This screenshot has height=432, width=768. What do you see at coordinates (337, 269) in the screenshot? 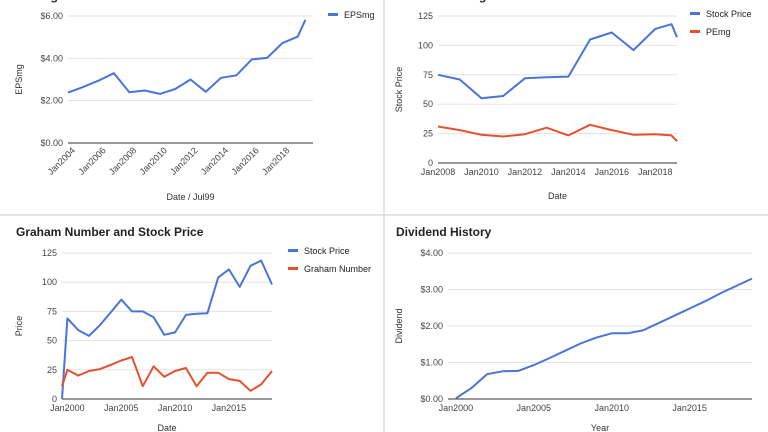
I see `legend-label-graham-number: Graham Number` at bounding box center [337, 269].